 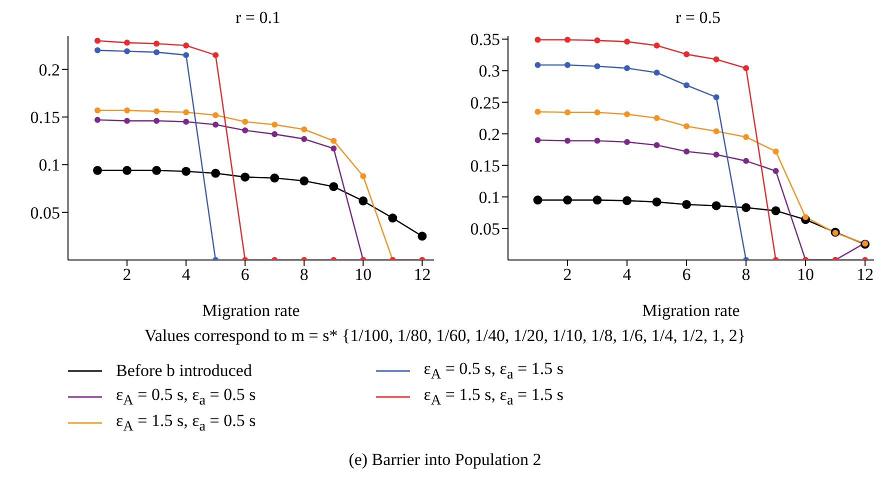 What do you see at coordinates (258, 17) in the screenshot?
I see `chart-title: r = 0.1` at bounding box center [258, 17].